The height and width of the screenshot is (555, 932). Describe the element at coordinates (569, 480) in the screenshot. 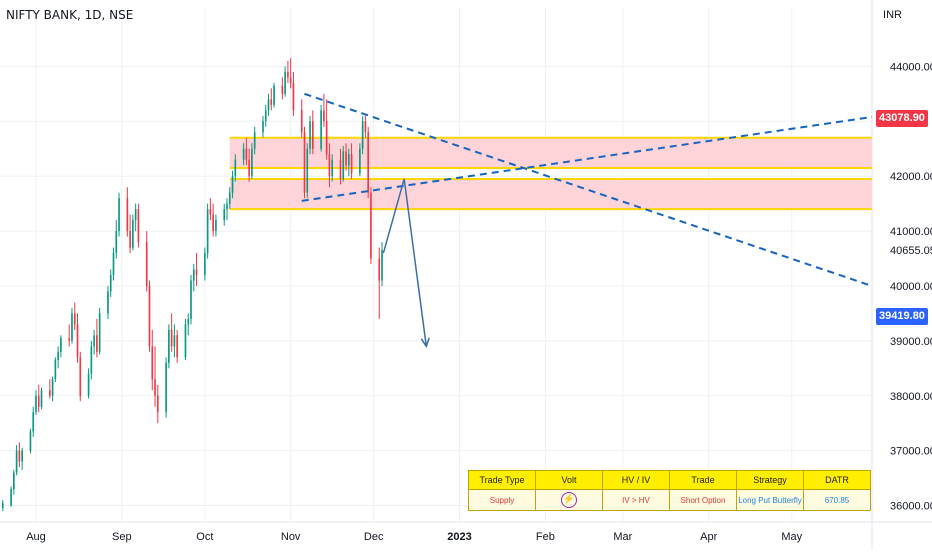

I see `header-volt: Volt` at that location.